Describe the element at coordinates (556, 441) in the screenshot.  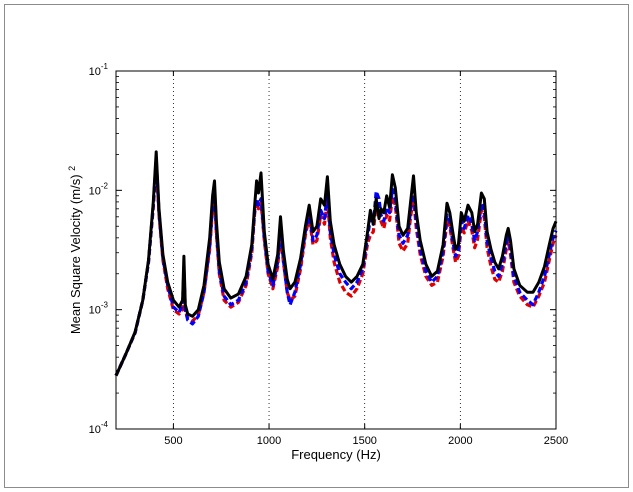
I see `x-tick-label: 2500` at that location.